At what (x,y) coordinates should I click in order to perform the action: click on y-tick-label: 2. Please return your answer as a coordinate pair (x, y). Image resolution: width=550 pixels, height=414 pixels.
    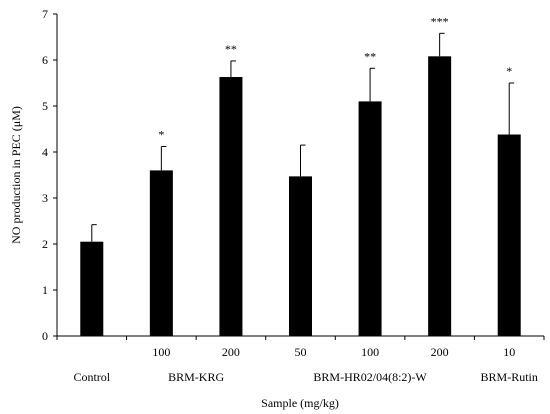
    Looking at the image, I should click on (45, 244).